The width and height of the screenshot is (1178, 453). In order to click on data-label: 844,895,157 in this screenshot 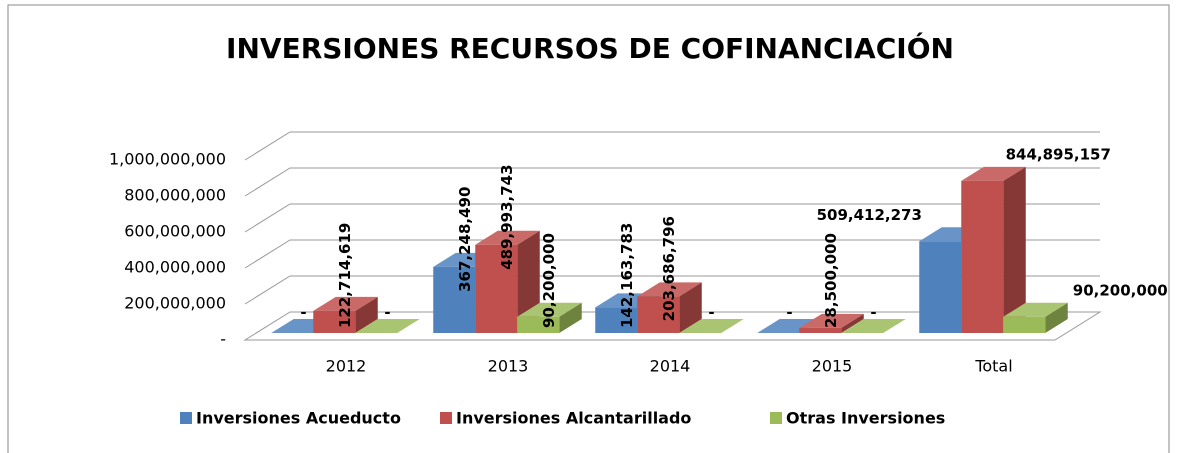, I will do `click(1058, 154)`.